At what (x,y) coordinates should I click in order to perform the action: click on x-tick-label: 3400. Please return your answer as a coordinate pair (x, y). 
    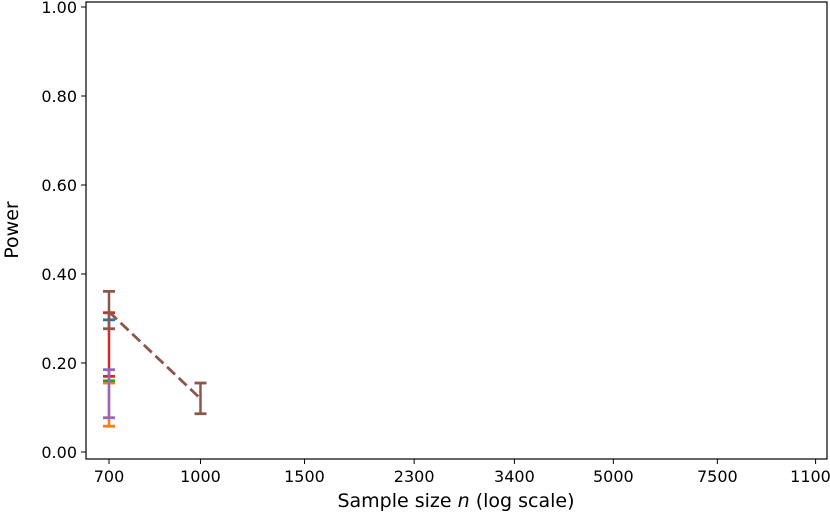
    Looking at the image, I should click on (514, 476).